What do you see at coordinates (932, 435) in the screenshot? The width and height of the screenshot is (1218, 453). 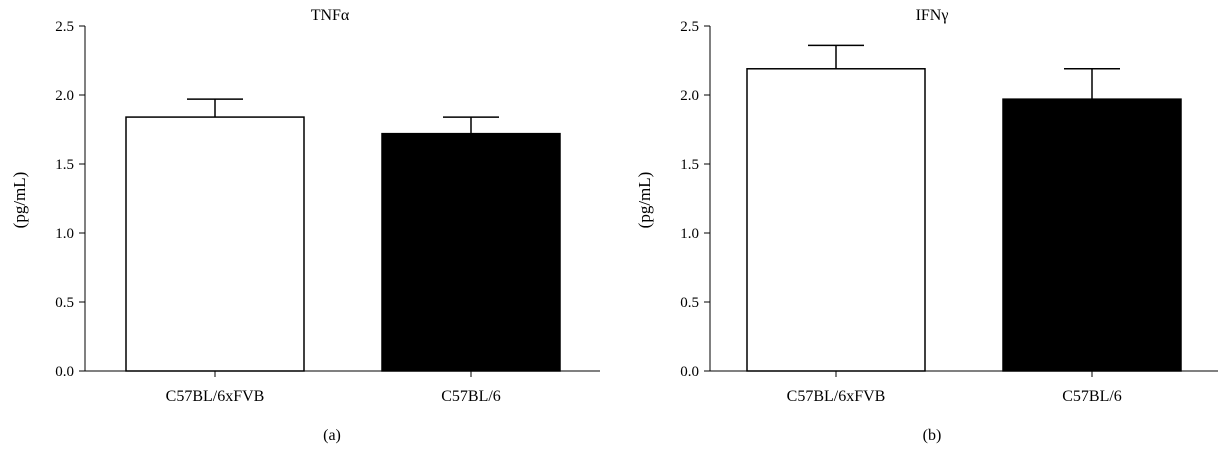 I see `panel-label: (b)` at bounding box center [932, 435].